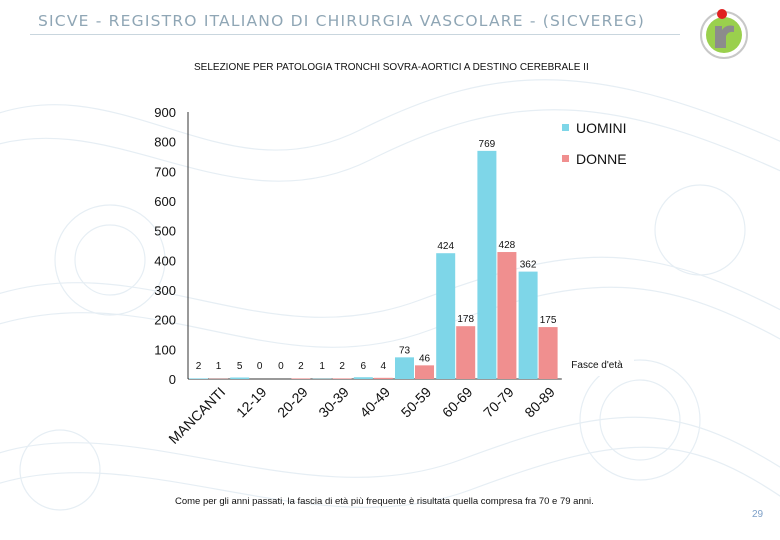  What do you see at coordinates (165, 231) in the screenshot?
I see `y-tick-label: 500` at bounding box center [165, 231].